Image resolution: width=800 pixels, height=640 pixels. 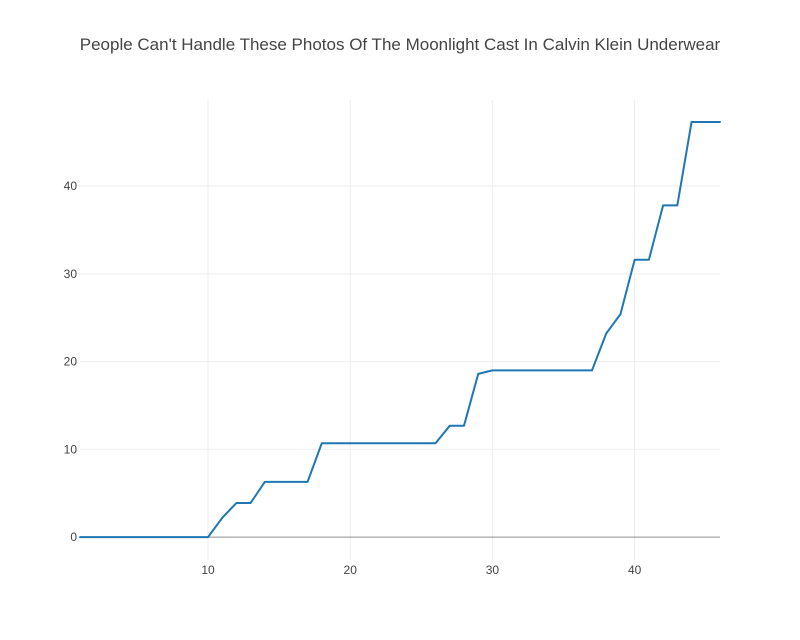 I want to click on y-tick-label: 0, so click(x=73, y=537).